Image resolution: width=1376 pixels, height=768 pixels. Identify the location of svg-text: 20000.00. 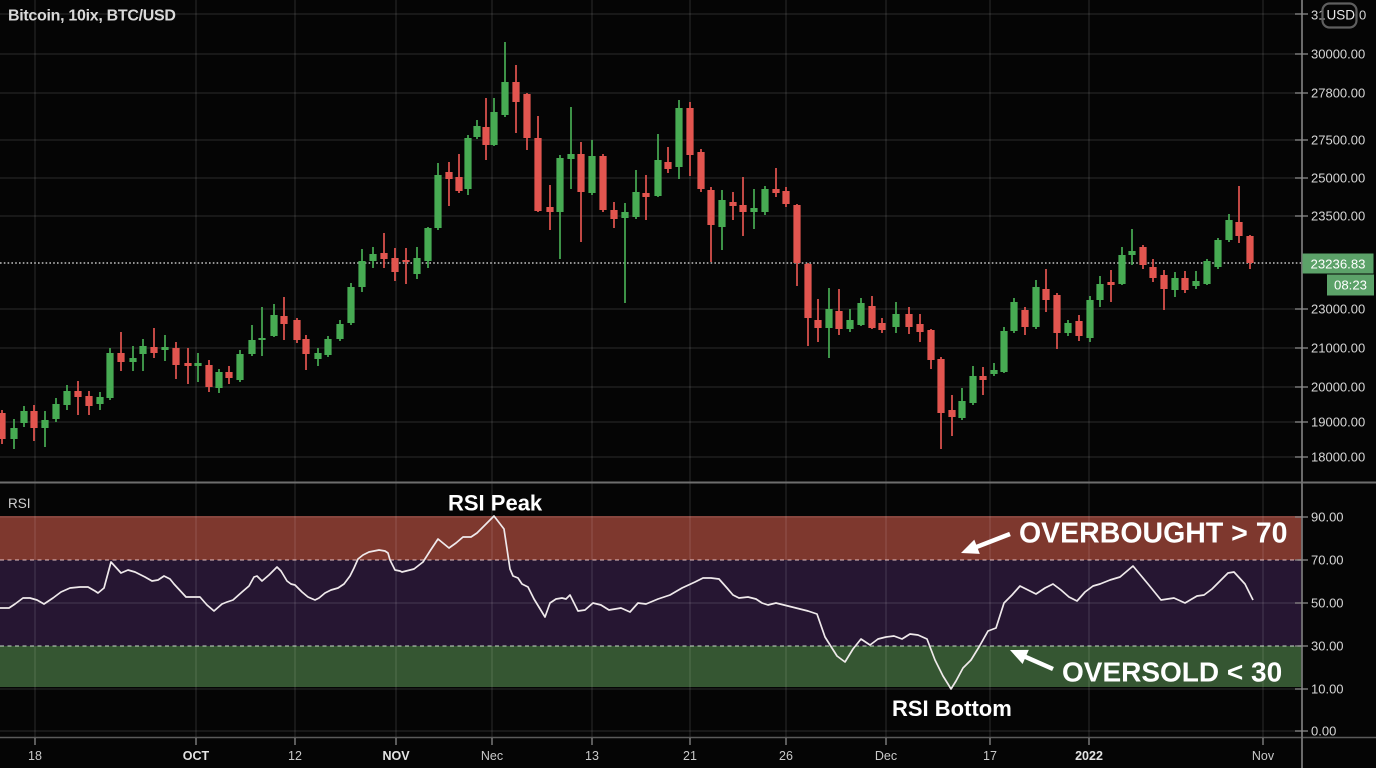
(1338, 387).